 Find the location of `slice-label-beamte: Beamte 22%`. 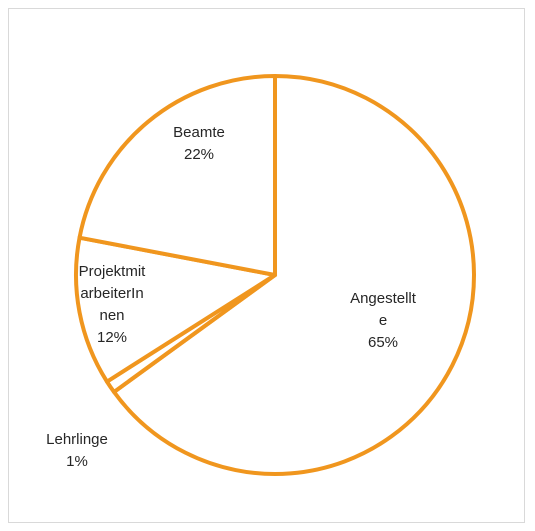

slice-label-beamte: Beamte 22% is located at coordinates (199, 143).